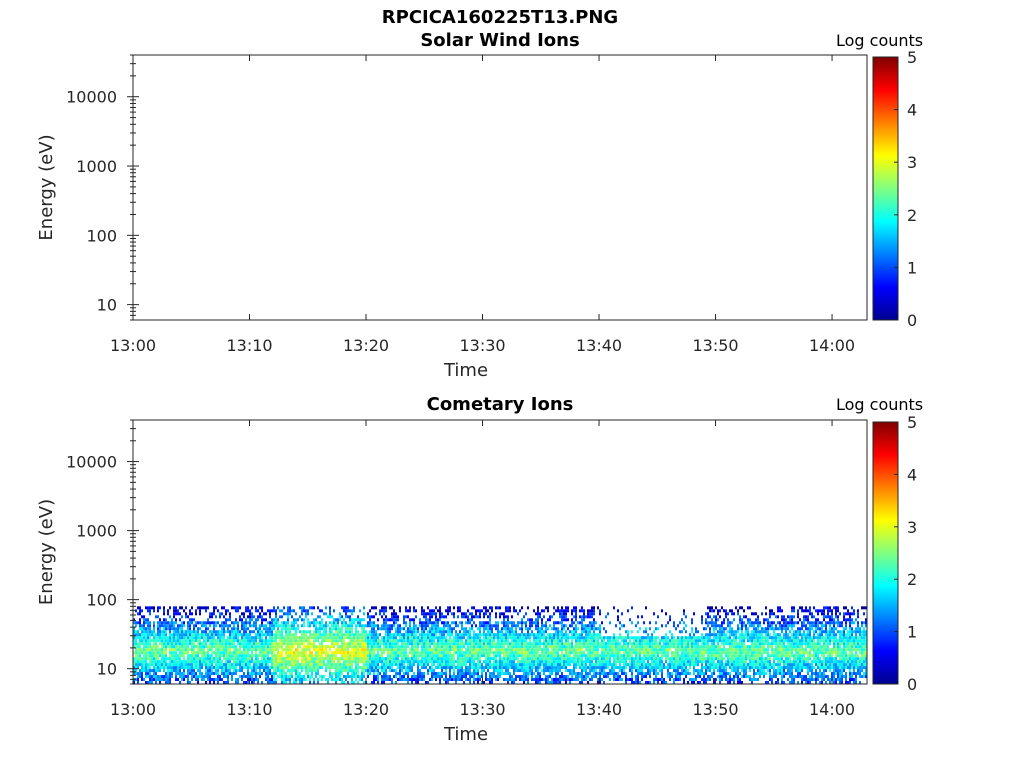  Describe the element at coordinates (599, 345) in the screenshot. I see `x-tick-label: 13:40` at that location.